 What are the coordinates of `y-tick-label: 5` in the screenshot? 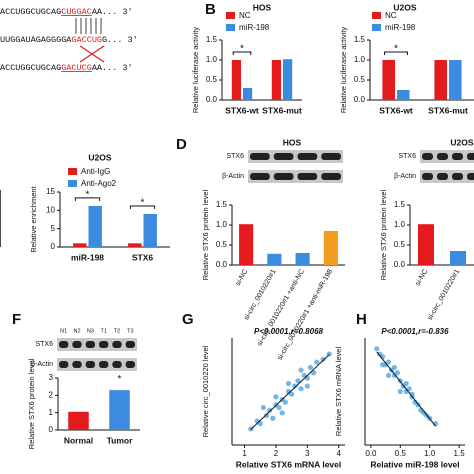 It's located at (53, 228).